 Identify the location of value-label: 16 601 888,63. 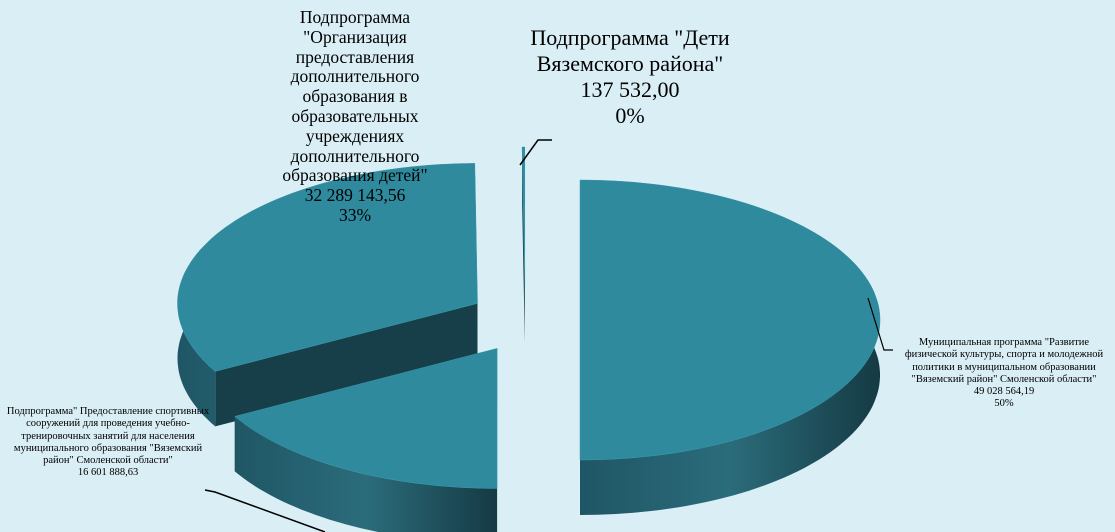
(108, 473).